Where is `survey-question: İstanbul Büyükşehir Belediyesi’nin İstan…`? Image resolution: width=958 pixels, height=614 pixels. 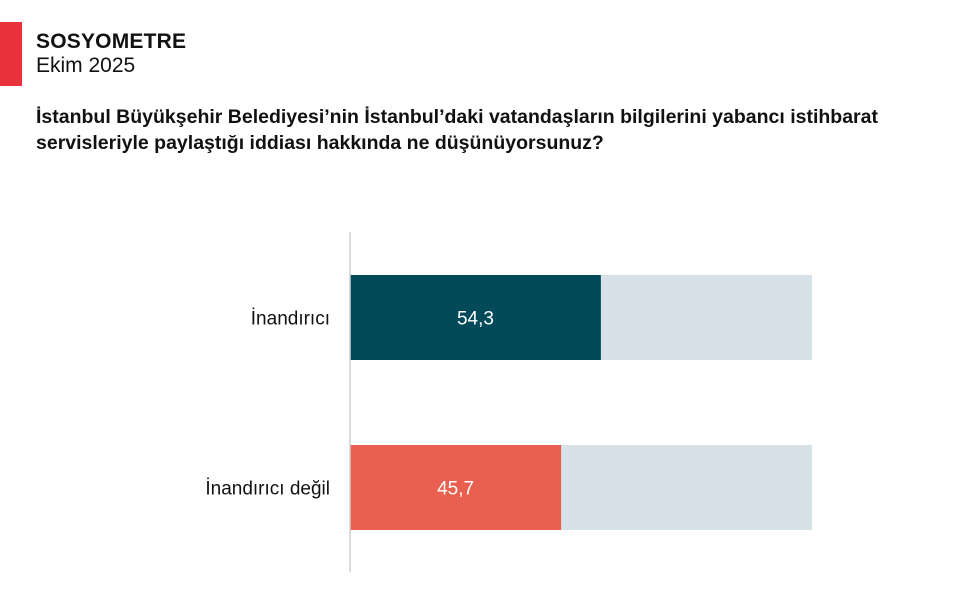
survey-question: İstanbul Büyükşehir Belediyesi’nin İstan… is located at coordinates (457, 130).